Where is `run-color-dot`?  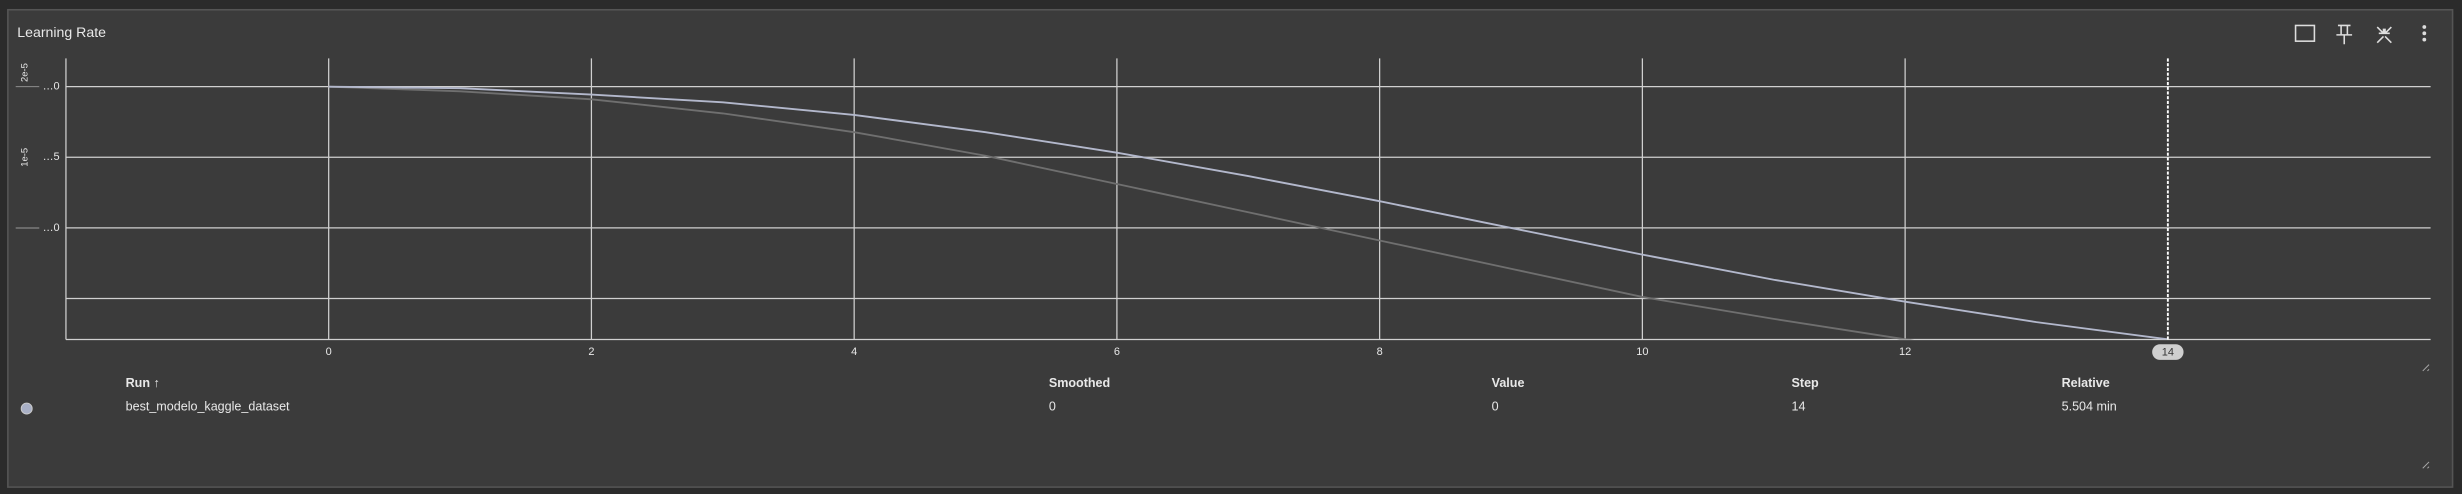
run-color-dot is located at coordinates (26, 408).